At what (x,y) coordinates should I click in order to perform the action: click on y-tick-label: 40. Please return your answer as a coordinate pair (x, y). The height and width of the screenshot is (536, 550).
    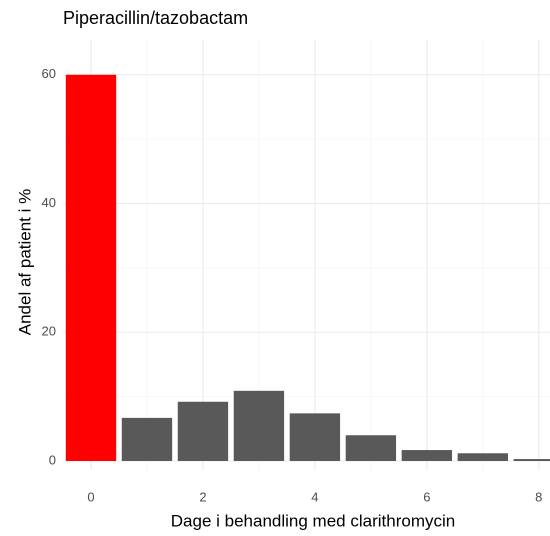
    Looking at the image, I should click on (49, 202).